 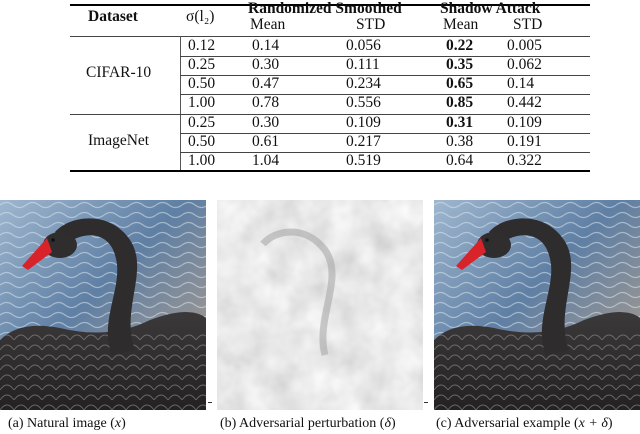 I want to click on header-rs-std: STD, so click(x=371, y=24).